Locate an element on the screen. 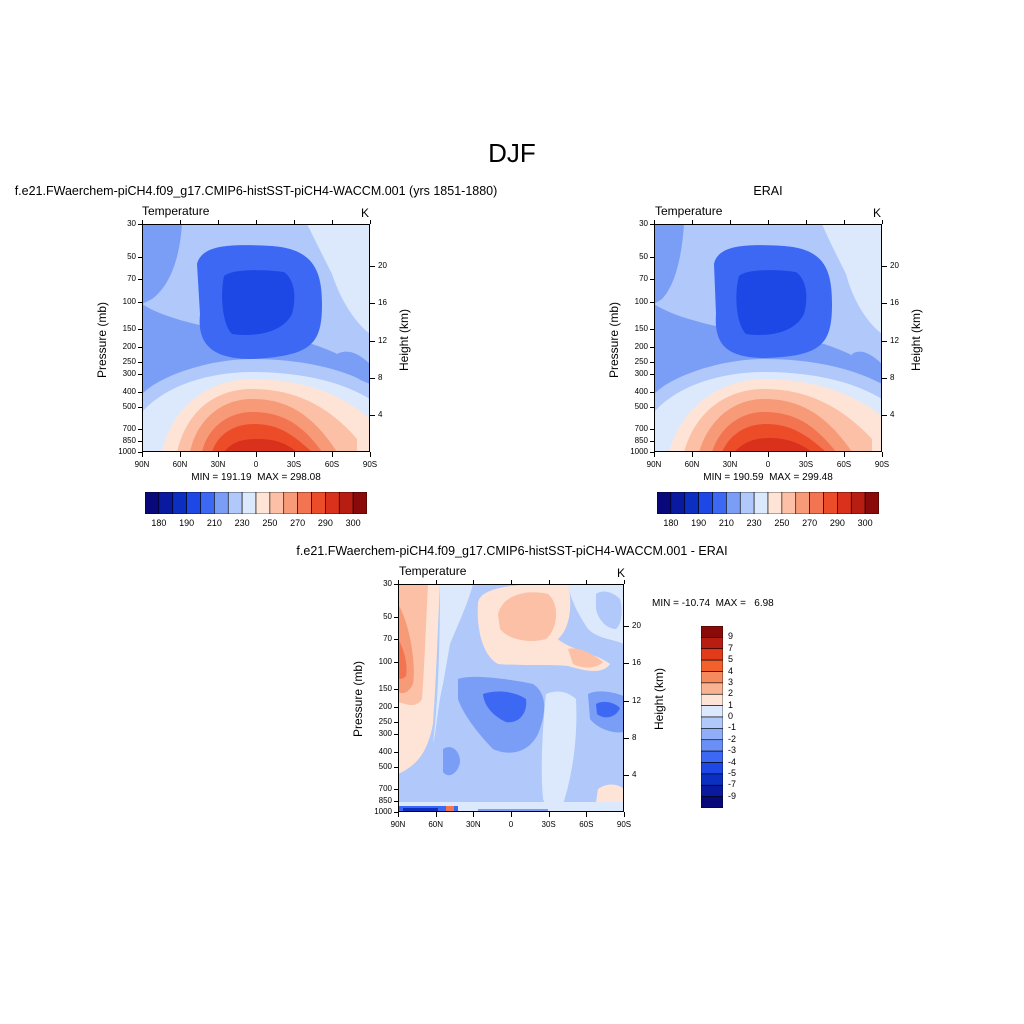 This screenshot has height=1024, width=1024. panel3-height-tick: 16 is located at coordinates (636, 663).